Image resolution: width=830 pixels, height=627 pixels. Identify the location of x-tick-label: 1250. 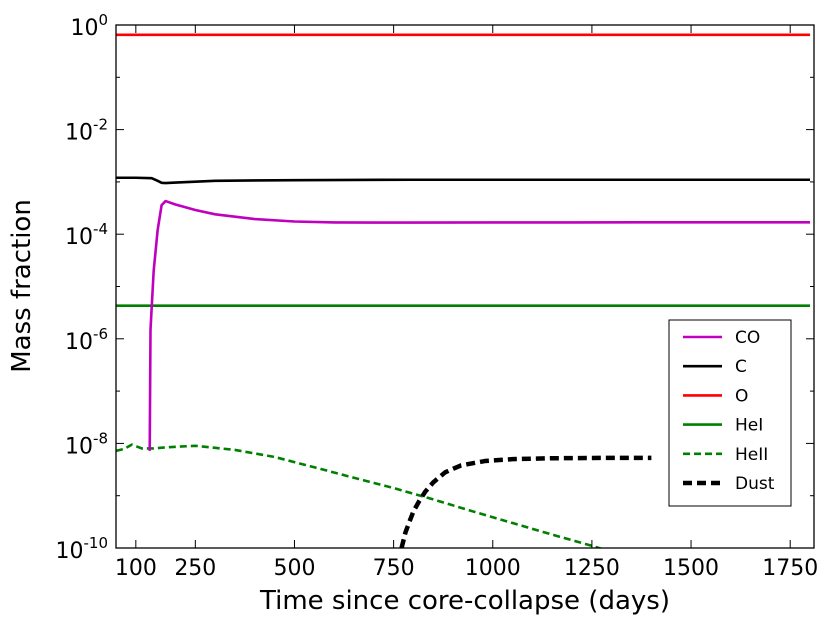
(592, 568).